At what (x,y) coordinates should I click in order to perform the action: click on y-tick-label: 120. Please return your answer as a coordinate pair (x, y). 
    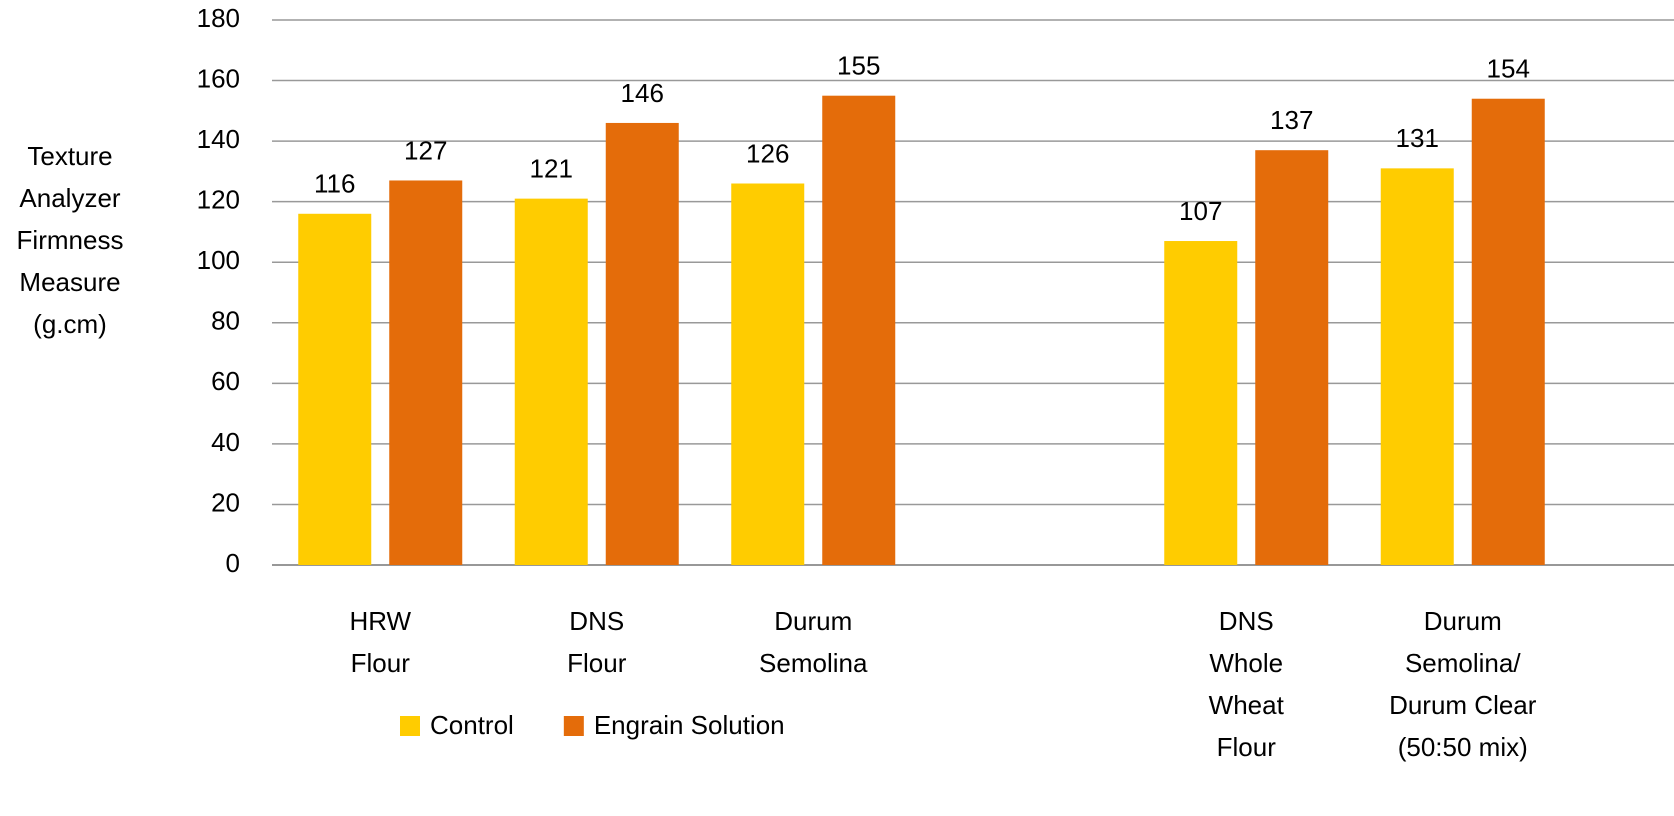
    Looking at the image, I should click on (218, 200).